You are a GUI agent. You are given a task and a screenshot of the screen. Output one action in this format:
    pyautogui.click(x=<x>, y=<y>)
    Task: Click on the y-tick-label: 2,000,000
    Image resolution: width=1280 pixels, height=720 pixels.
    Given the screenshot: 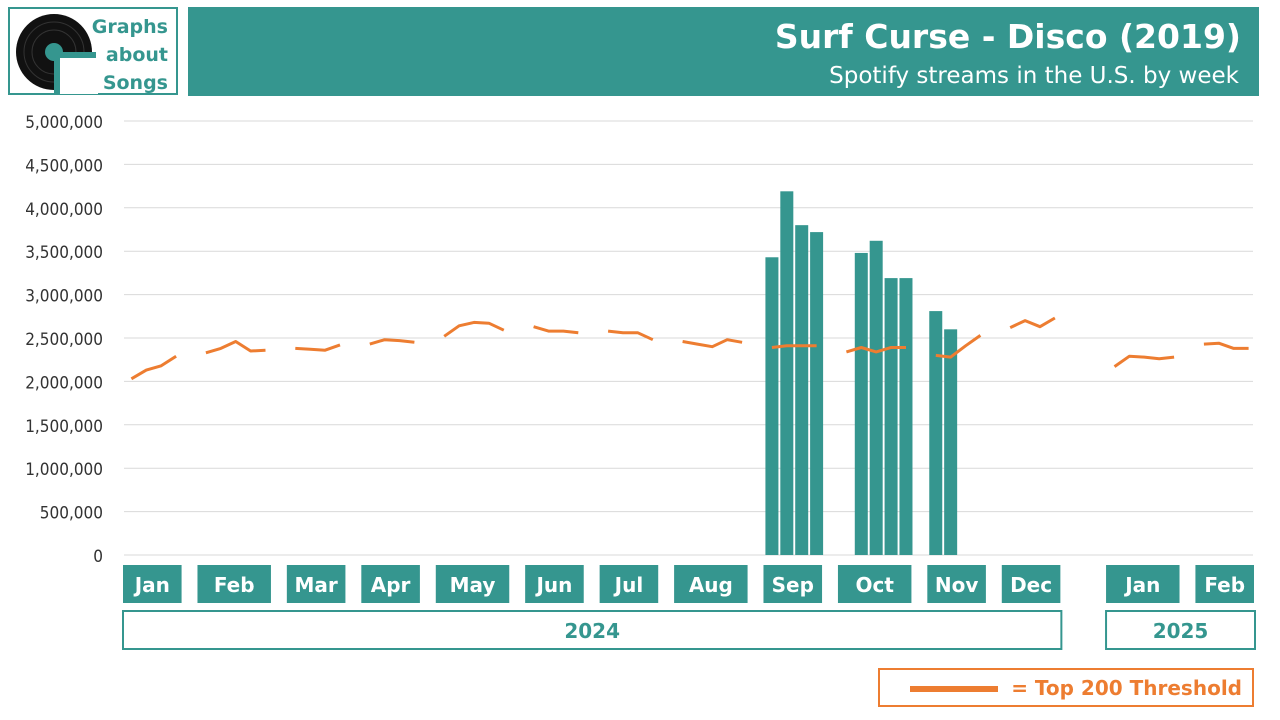 What is the action you would take?
    pyautogui.click(x=64, y=383)
    